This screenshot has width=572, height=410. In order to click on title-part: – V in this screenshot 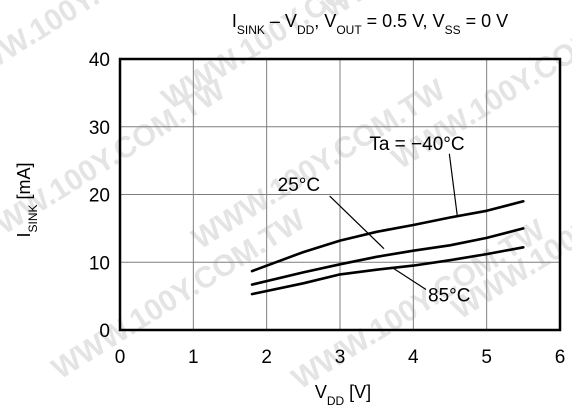, I will do `click(281, 21)`.